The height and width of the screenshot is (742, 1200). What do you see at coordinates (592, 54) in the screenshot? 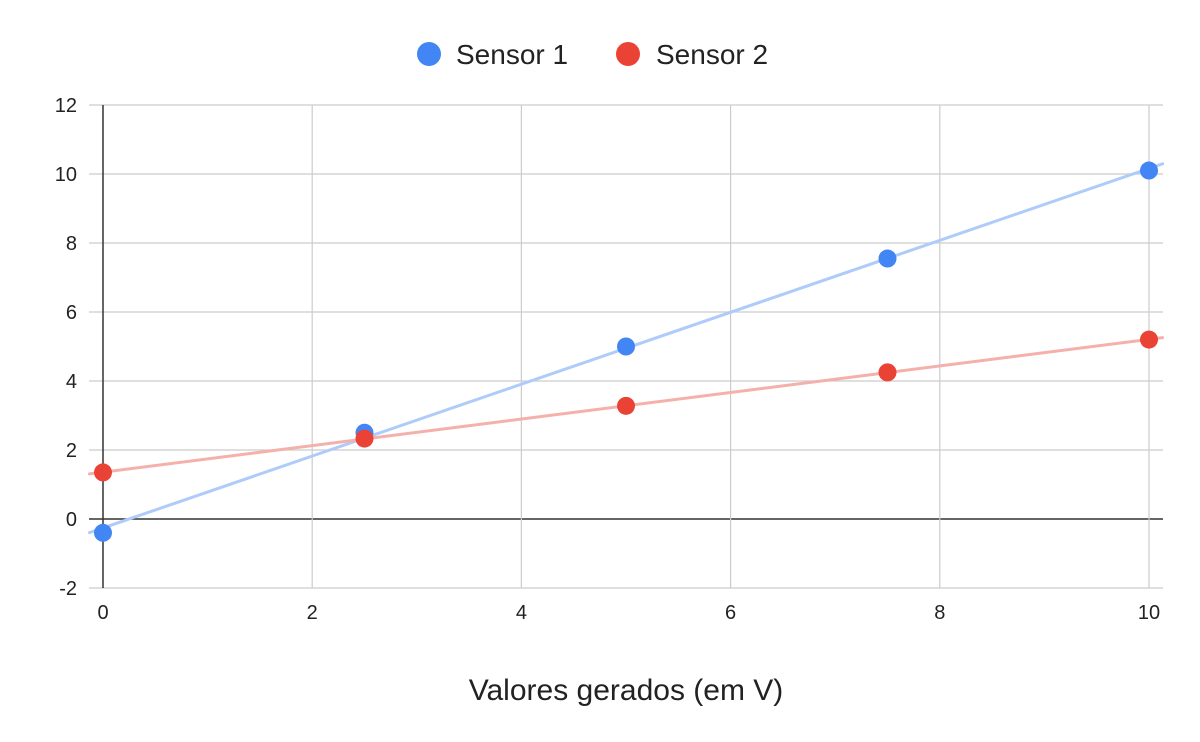
I see `legend: Sensor 1 Sensor 2` at bounding box center [592, 54].